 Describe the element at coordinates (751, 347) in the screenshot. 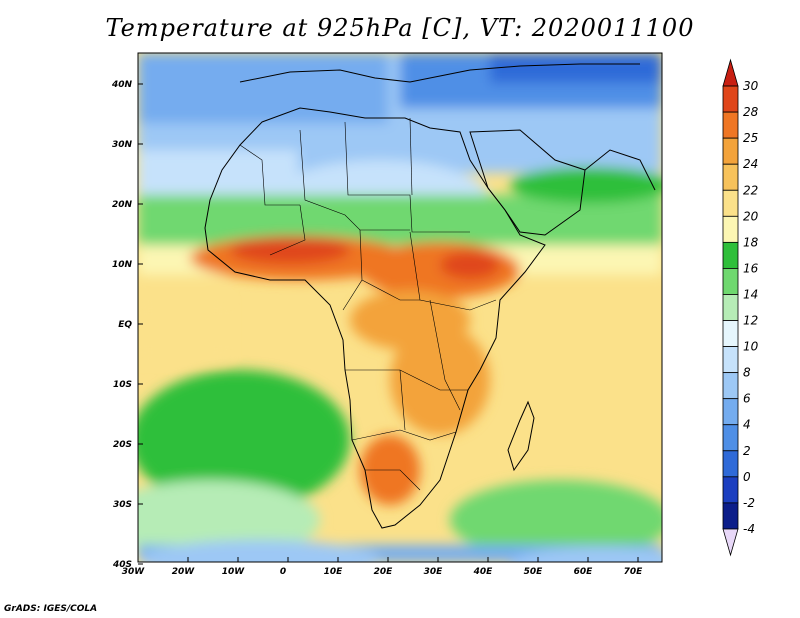

I see `colorbar-label: 10` at that location.